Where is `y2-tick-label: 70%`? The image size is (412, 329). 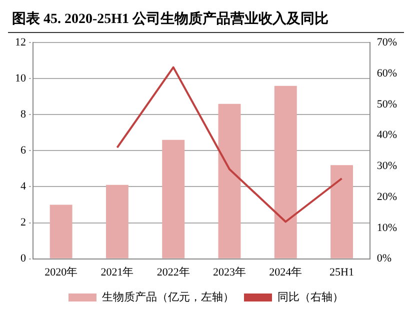
y2-tick-label: 70% is located at coordinates (387, 42).